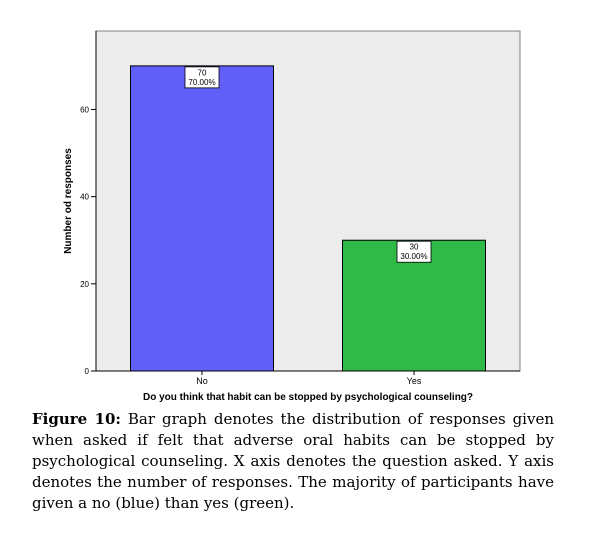  What do you see at coordinates (68, 201) in the screenshot?
I see `y-axis-title: Number od responses` at bounding box center [68, 201].